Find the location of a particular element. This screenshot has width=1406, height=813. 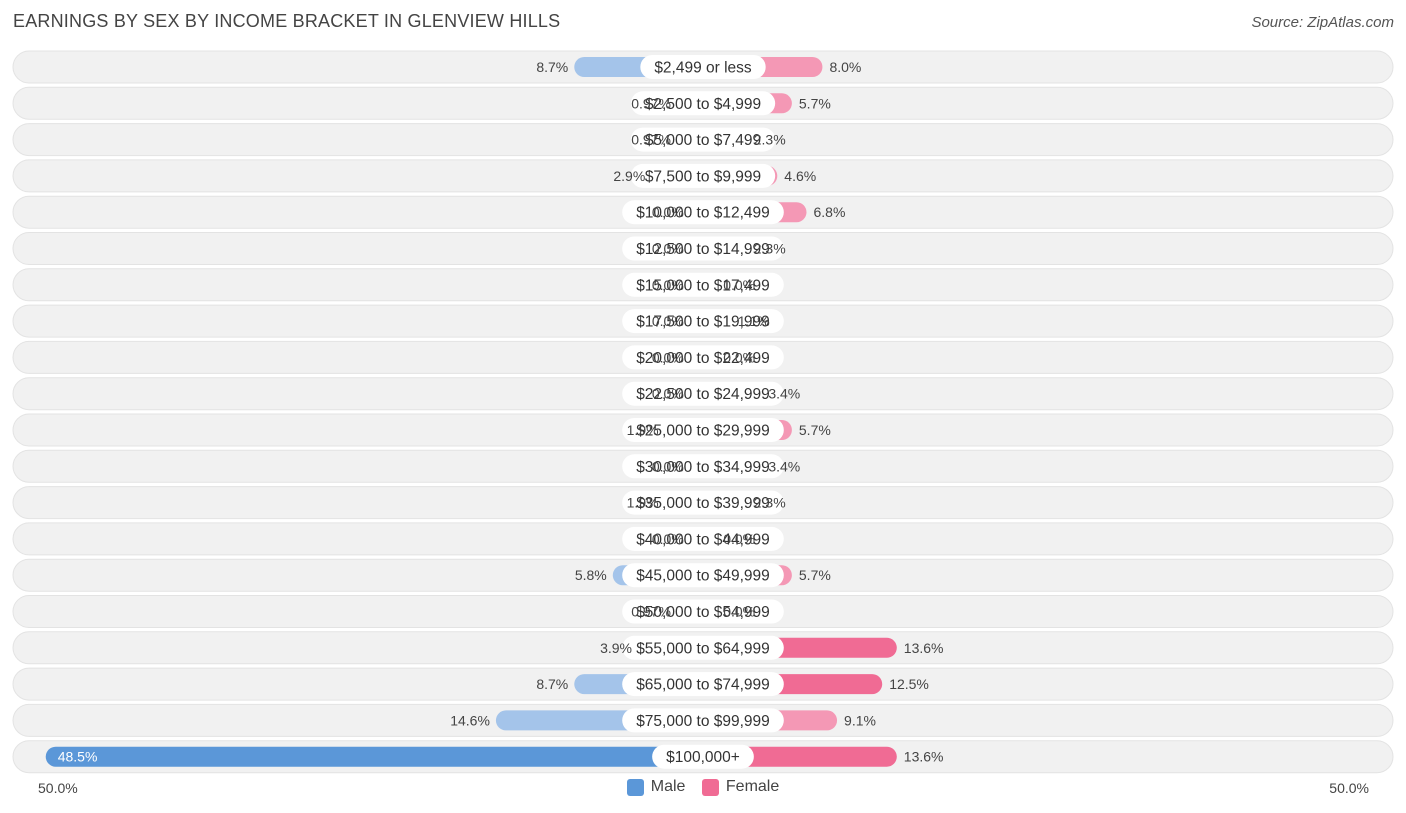

category-label: $2,500 to $4,999 is located at coordinates (703, 104).